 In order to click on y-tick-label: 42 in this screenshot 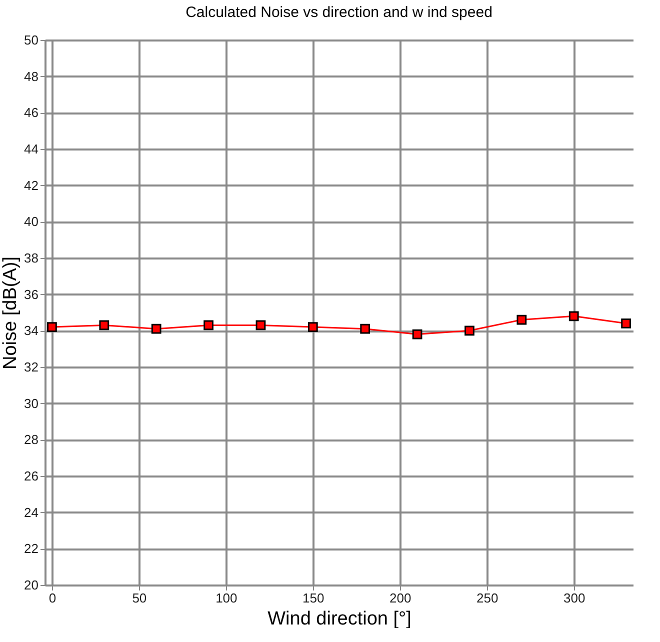, I will do `click(31, 185)`.